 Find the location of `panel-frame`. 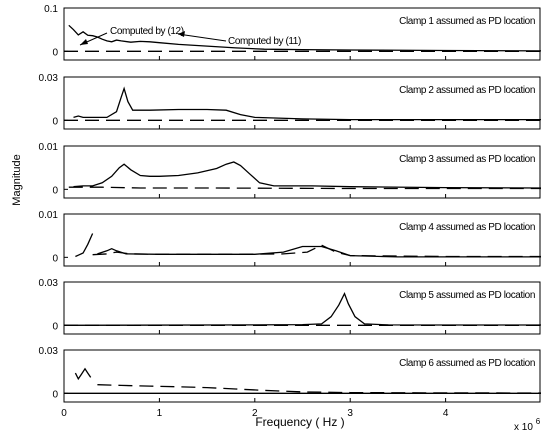

panel-frame is located at coordinates (302, 172).